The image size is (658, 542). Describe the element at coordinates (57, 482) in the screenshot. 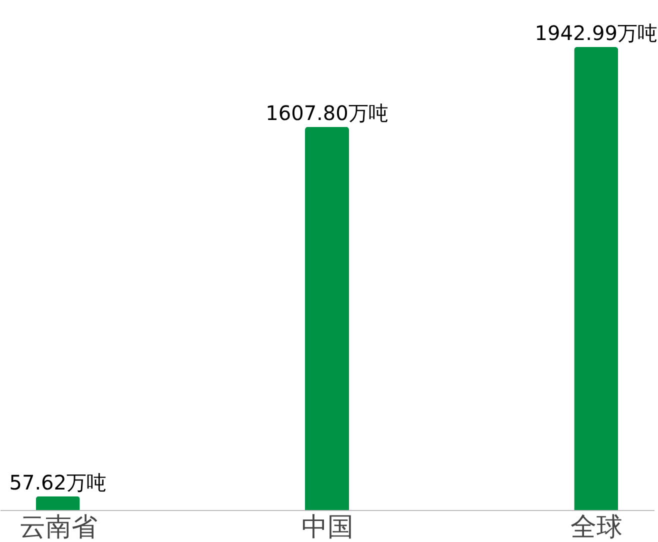

I see `data-label: 57.62万吨` at that location.